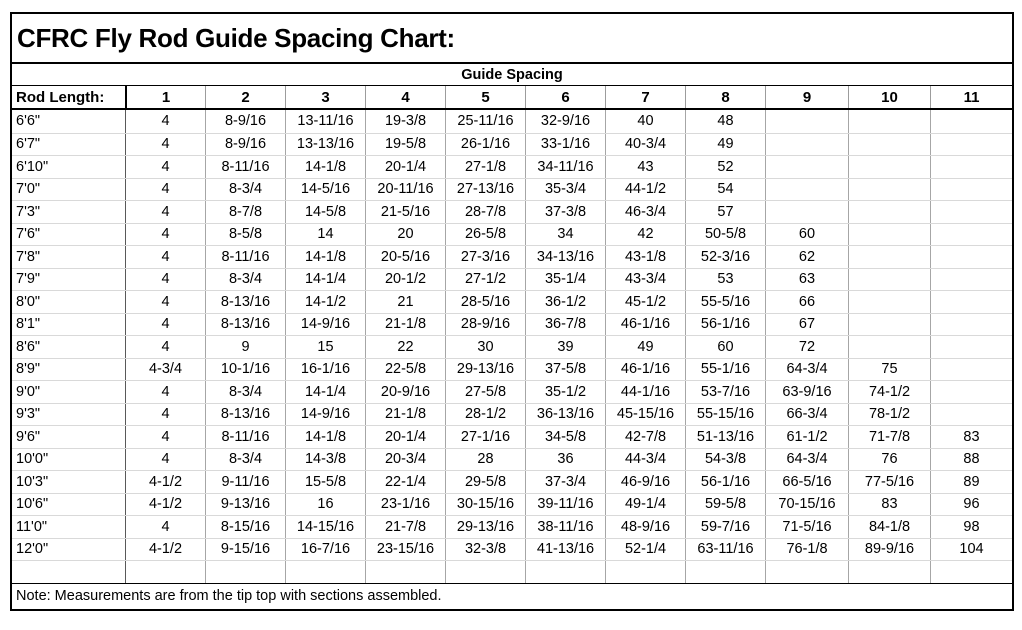 This screenshot has height=630, width=1022. Describe the element at coordinates (325, 549) in the screenshot. I see `spacing-cell: 16-7/16` at that location.